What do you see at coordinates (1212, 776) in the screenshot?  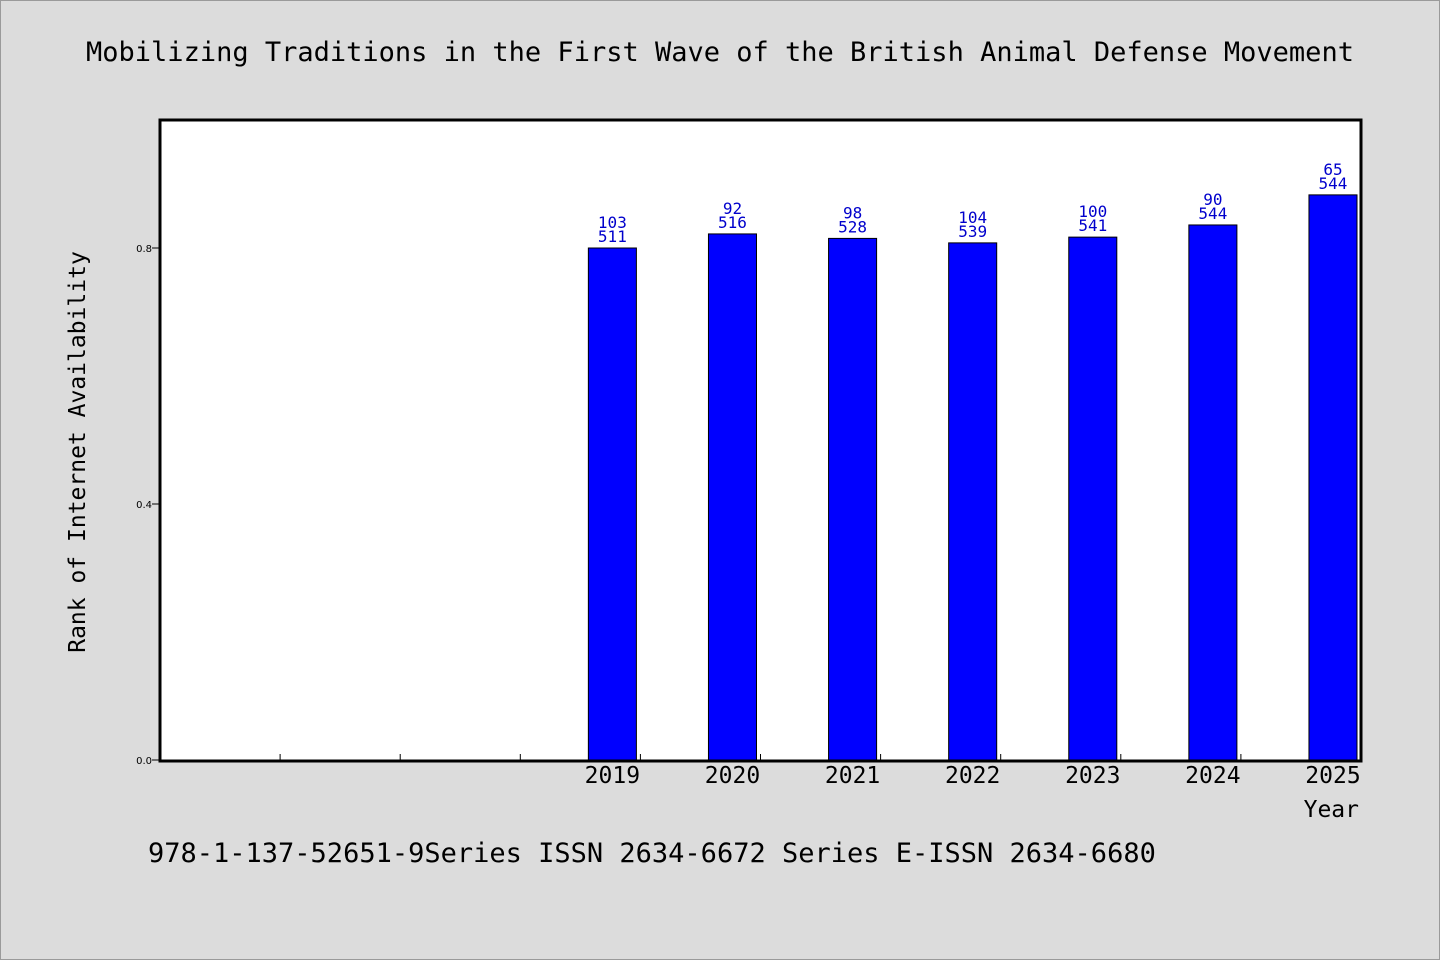 I see `x-tick-label: 2024` at bounding box center [1212, 776].